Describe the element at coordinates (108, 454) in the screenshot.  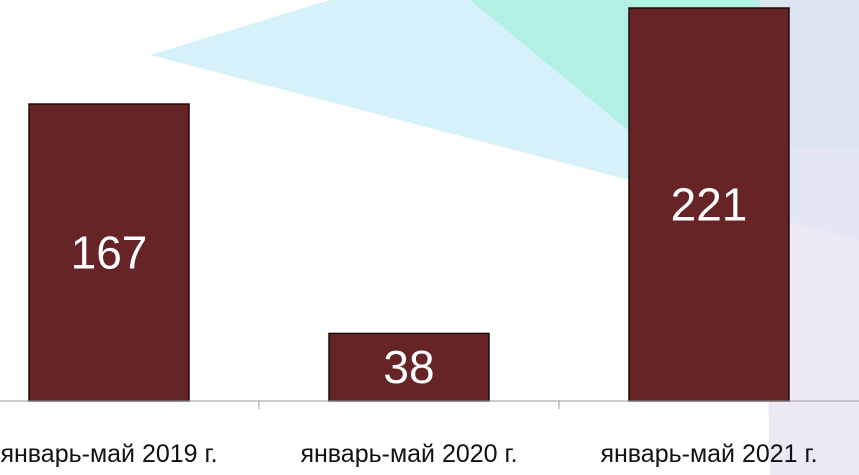
I see `x-tick-label-1: январь-май 2019 г.` at that location.